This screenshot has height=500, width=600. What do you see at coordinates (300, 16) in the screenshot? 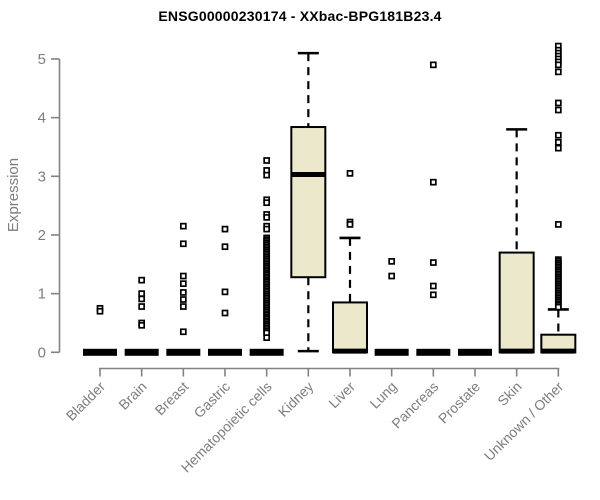
I see `chart-title: ENSG00000230174 - XXbac-BPG181B23.4` at bounding box center [300, 16].